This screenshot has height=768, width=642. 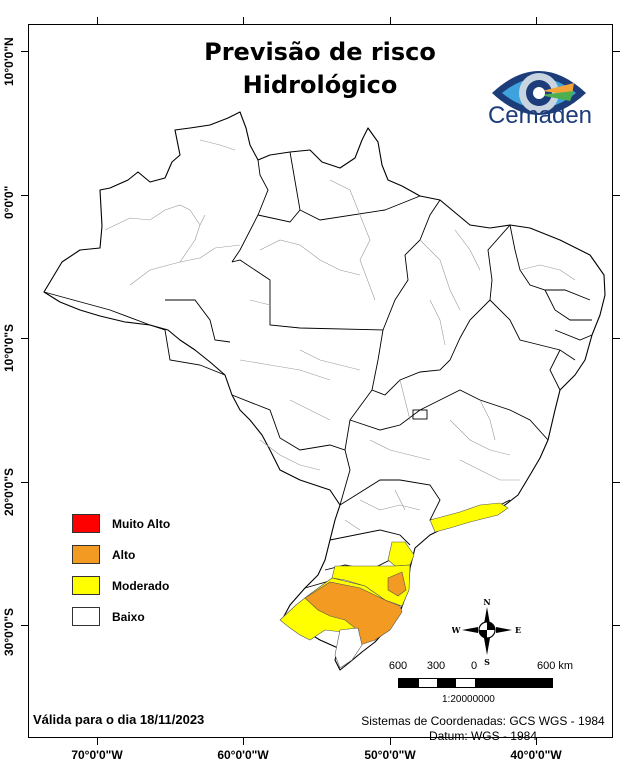 What do you see at coordinates (121, 554) in the screenshot?
I see `legend-item-alto: Alto` at bounding box center [121, 554].